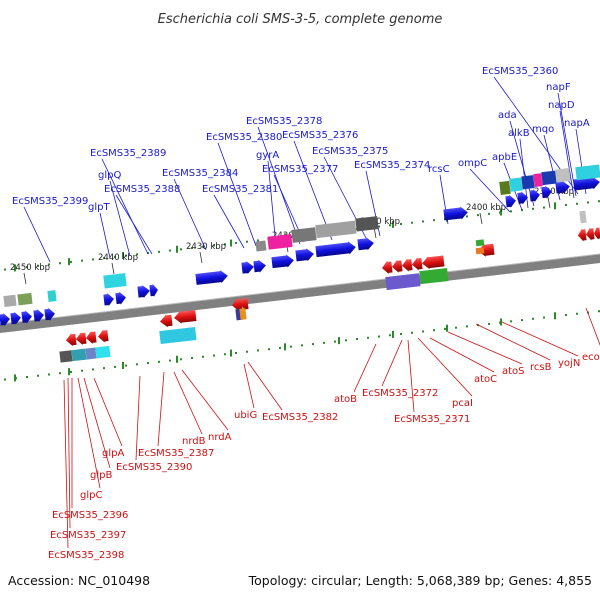 The width and height of the screenshot is (600, 600). Describe the element at coordinates (432, 419) in the screenshot. I see `reverse-gene-label: EcSMS35_2371` at that location.